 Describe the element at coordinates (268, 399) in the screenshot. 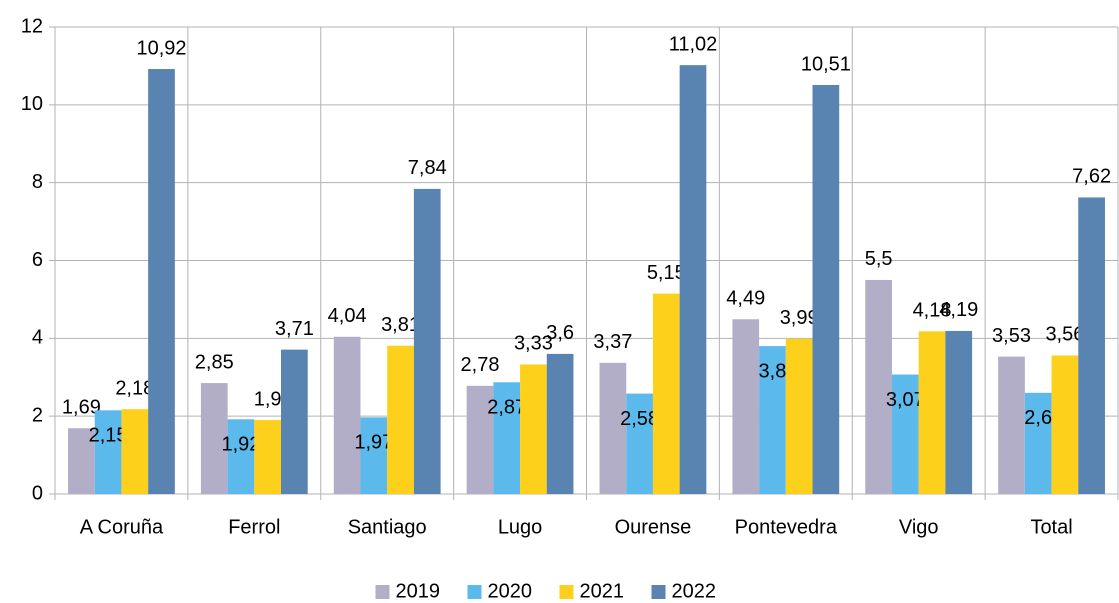

I see `data-label: 1,9` at that location.